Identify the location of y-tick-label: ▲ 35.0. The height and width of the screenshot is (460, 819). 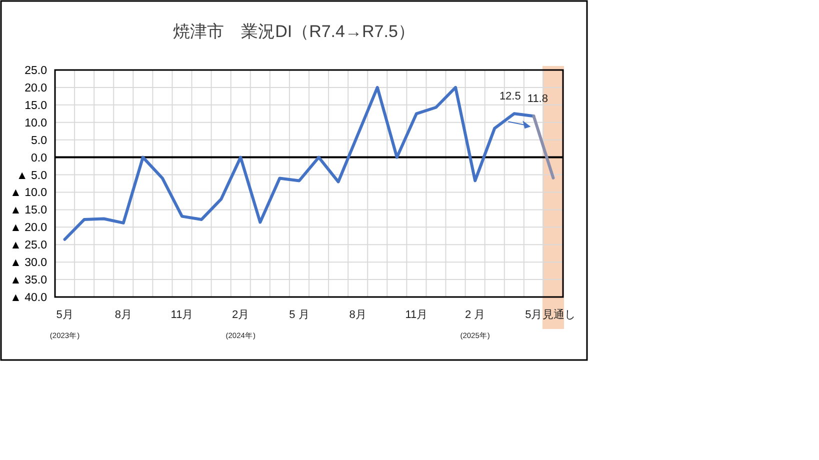
(28, 280).